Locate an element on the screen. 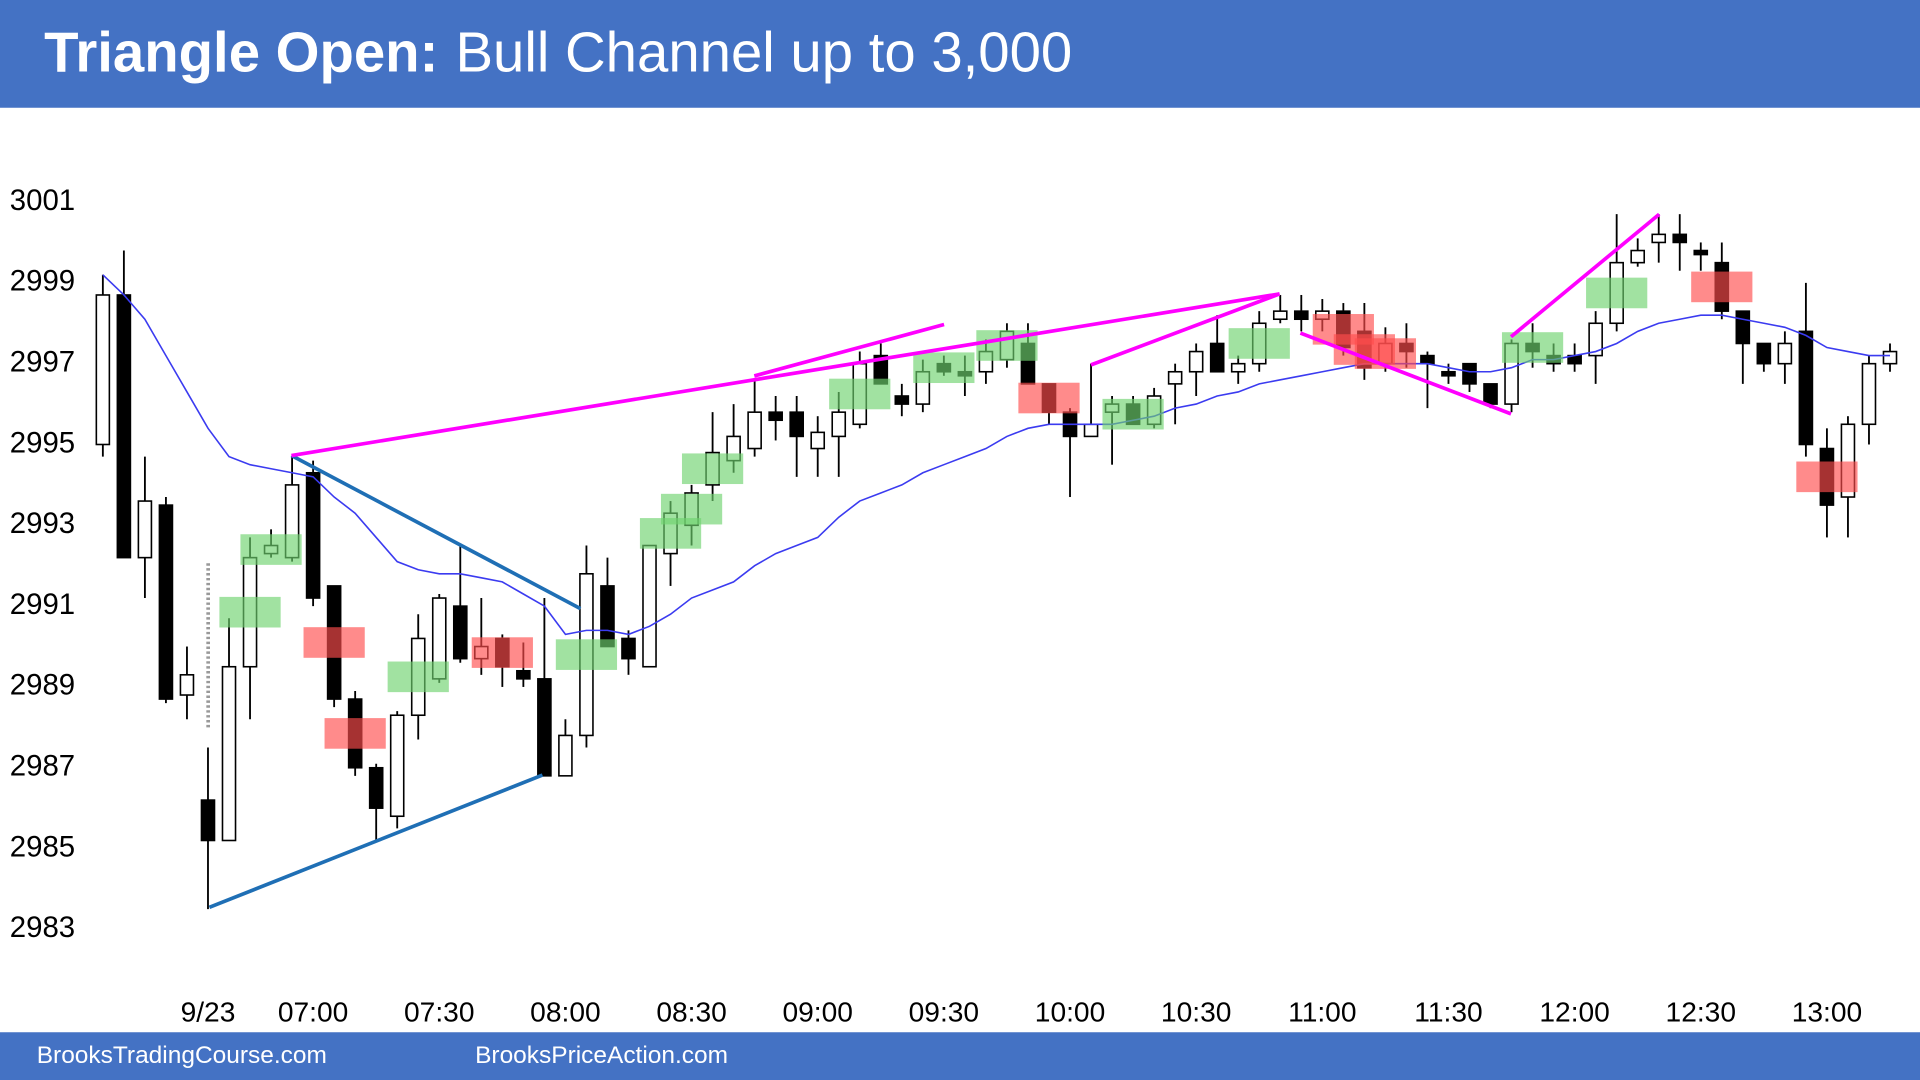 The width and height of the screenshot is (1920, 1080). footer-band is located at coordinates (960, 1056).